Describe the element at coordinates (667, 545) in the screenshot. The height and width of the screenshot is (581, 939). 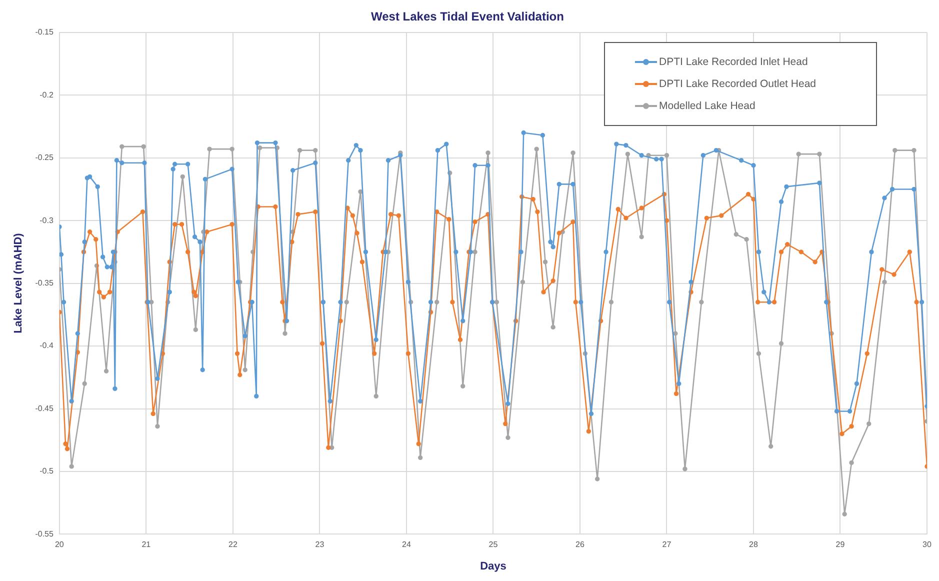
I see `x-tick-label: 27` at that location.